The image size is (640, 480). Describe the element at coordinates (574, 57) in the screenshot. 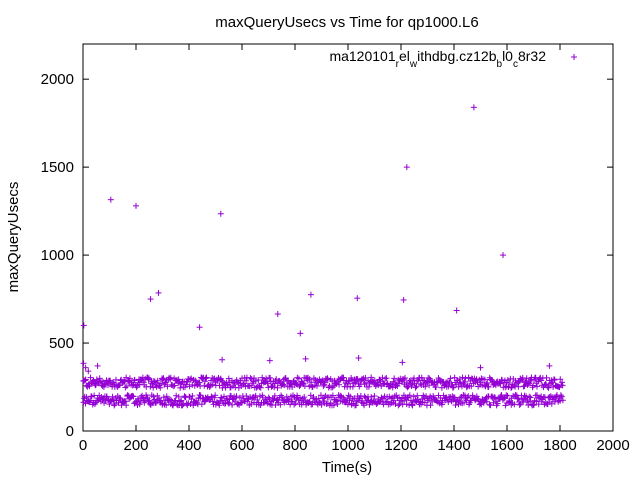

I see `legend-marker` at that location.